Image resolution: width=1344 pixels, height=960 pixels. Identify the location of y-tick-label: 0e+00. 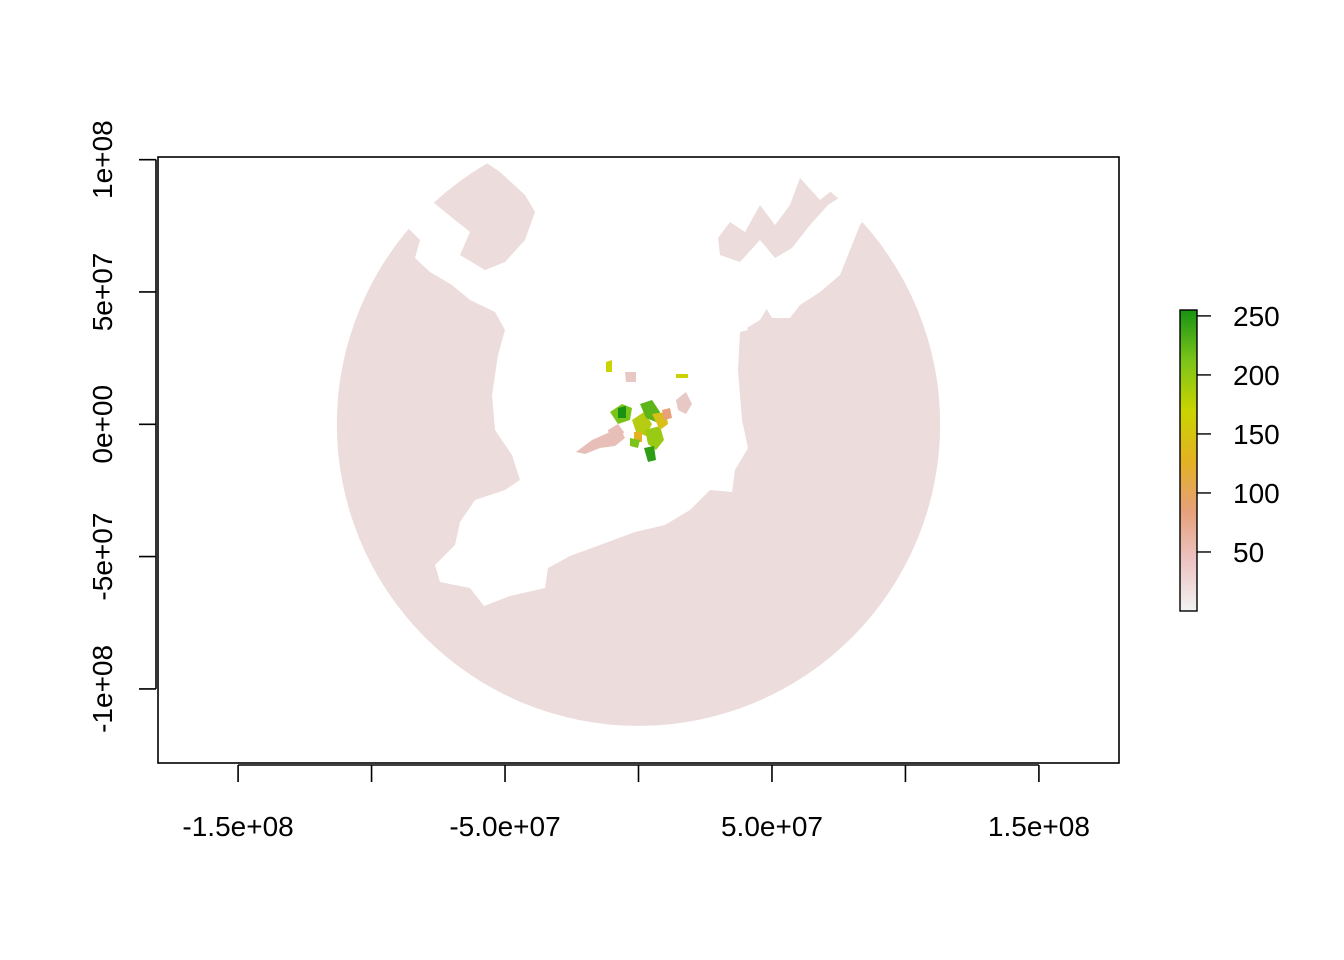
(102, 424).